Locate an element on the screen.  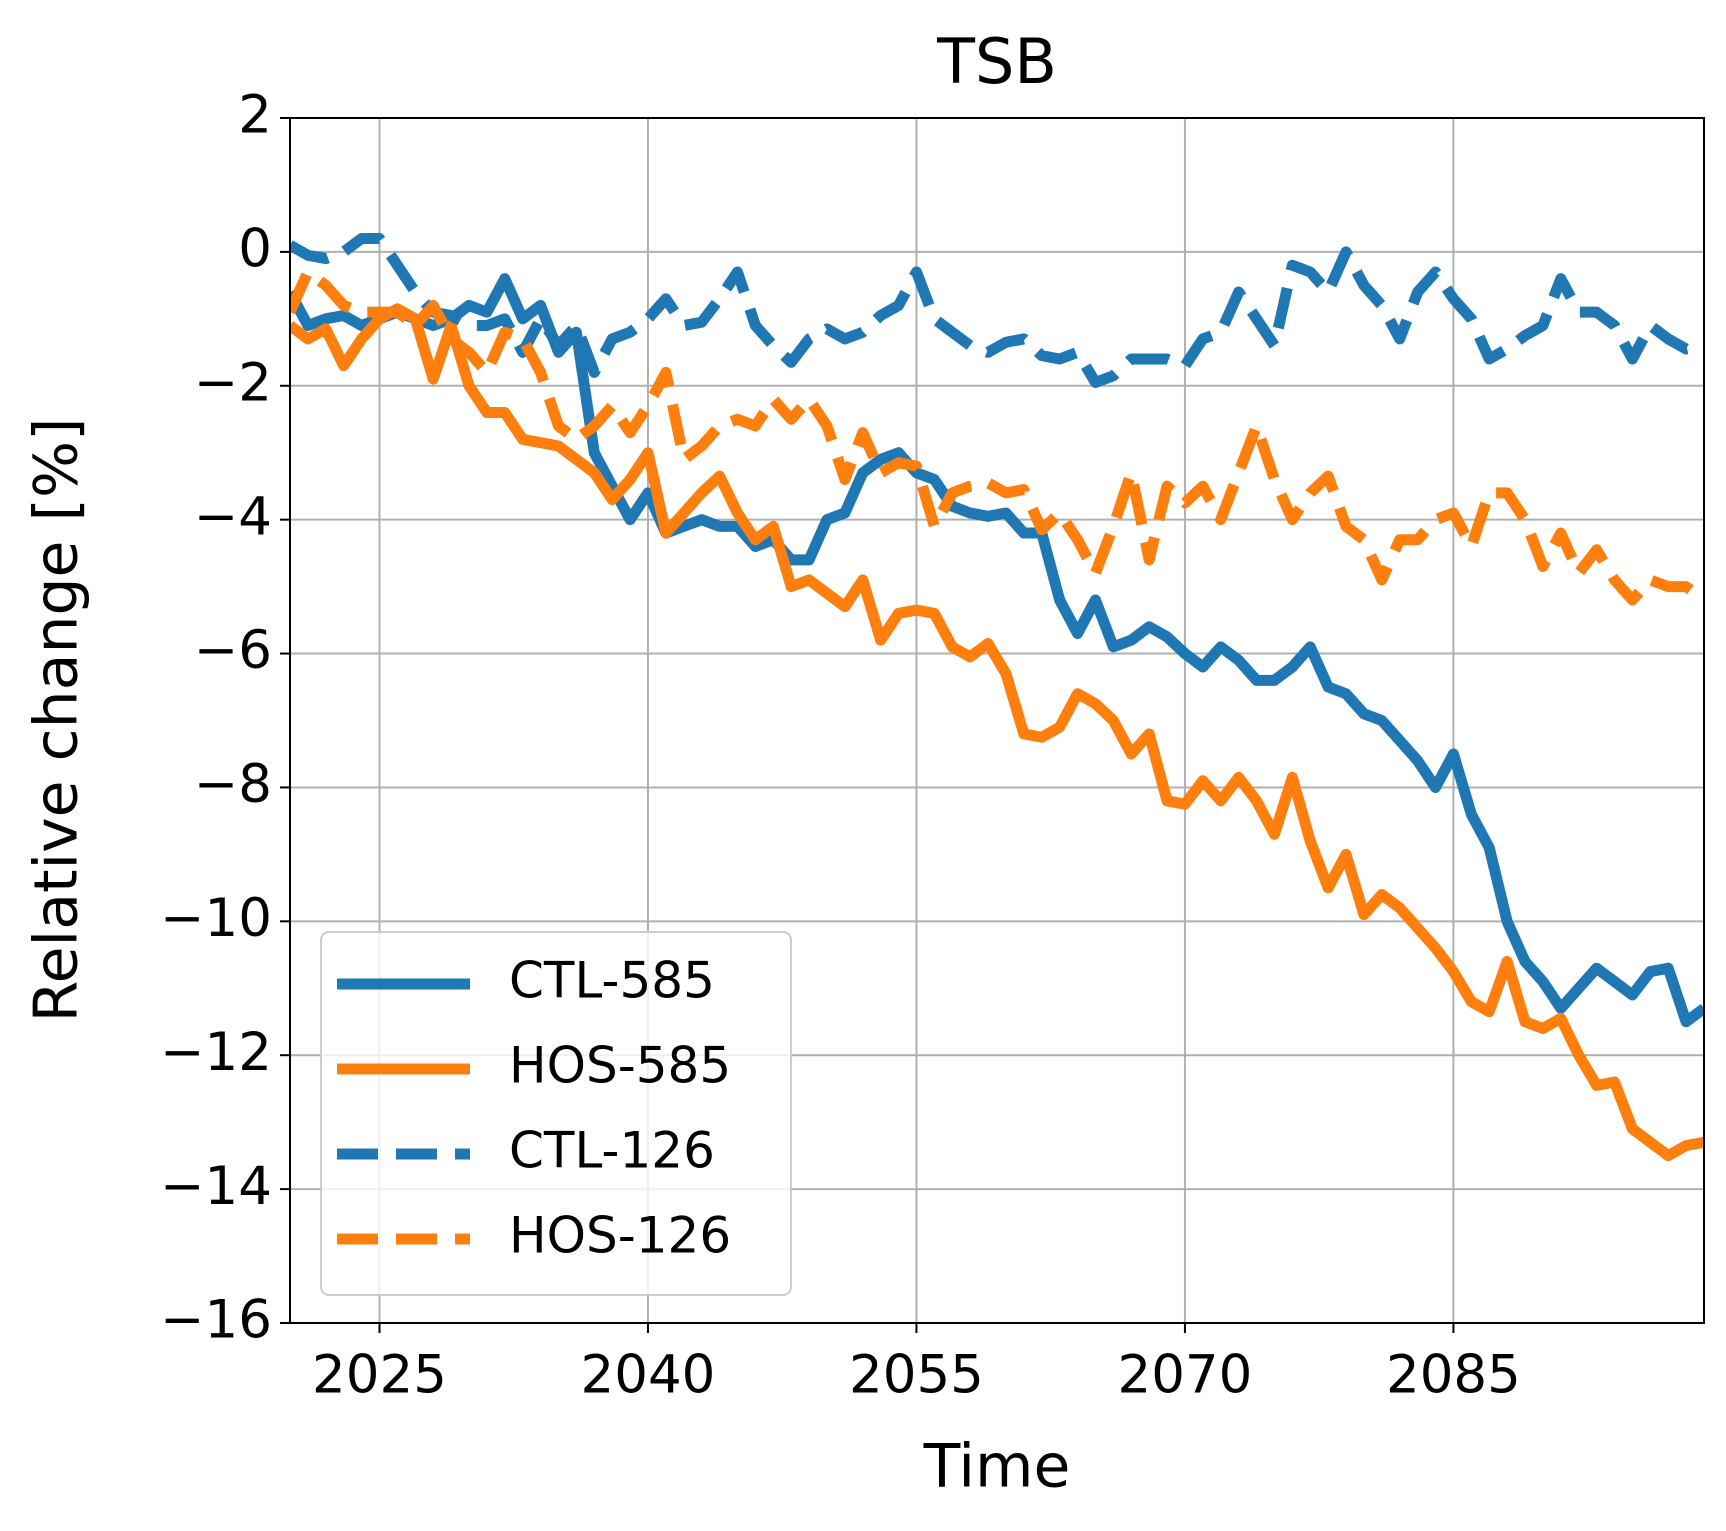
y-tick-label: −6 is located at coordinates (233, 650).